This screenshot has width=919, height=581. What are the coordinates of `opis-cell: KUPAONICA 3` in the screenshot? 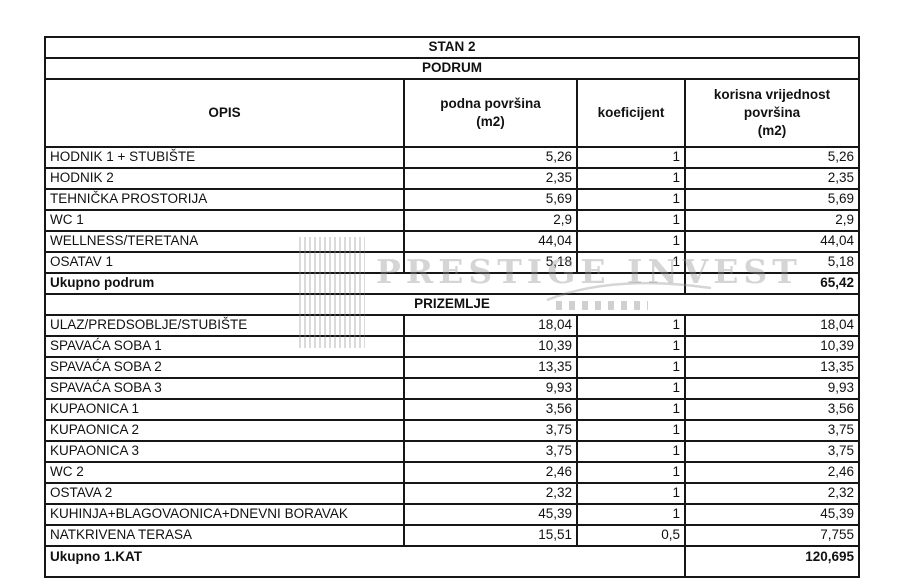 It's located at (224, 451).